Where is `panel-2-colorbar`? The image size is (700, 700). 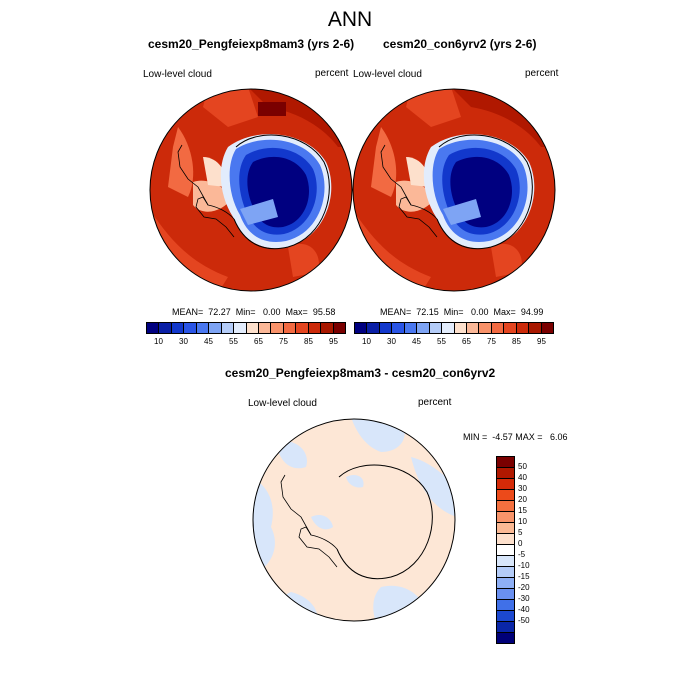
panel-2-colorbar is located at coordinates (454, 328).